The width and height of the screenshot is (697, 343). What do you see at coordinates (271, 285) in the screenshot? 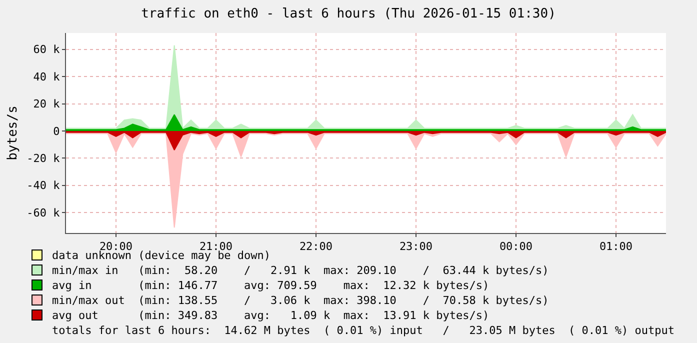
I see `legend-label: avg in (min: 146.77 avg: 709.59 max: 12.32 k bytes/s)` at bounding box center [271, 285].